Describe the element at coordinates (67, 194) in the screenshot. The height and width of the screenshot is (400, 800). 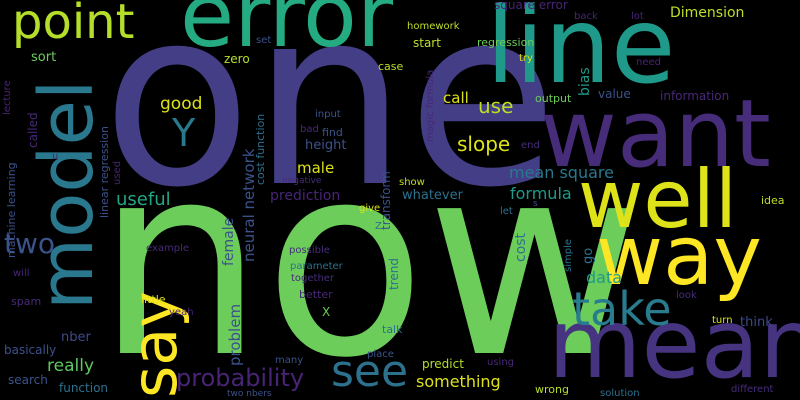
I see `cloud-word: model` at that location.